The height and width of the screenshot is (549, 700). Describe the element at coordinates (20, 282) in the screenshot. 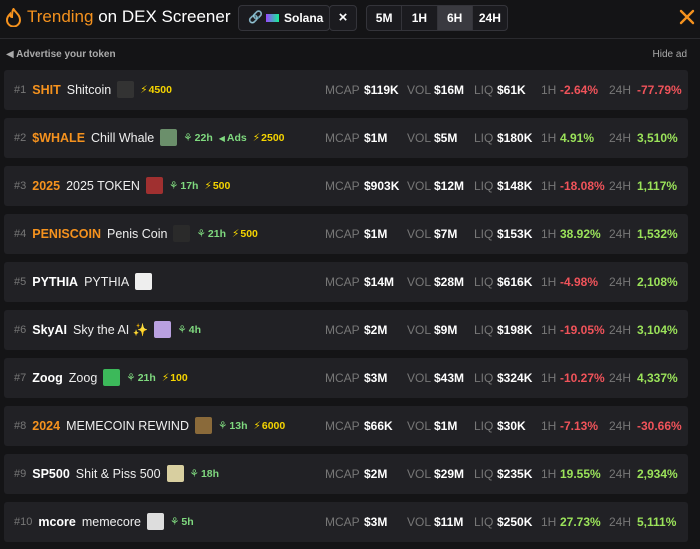

I see `rank: #5` at that location.